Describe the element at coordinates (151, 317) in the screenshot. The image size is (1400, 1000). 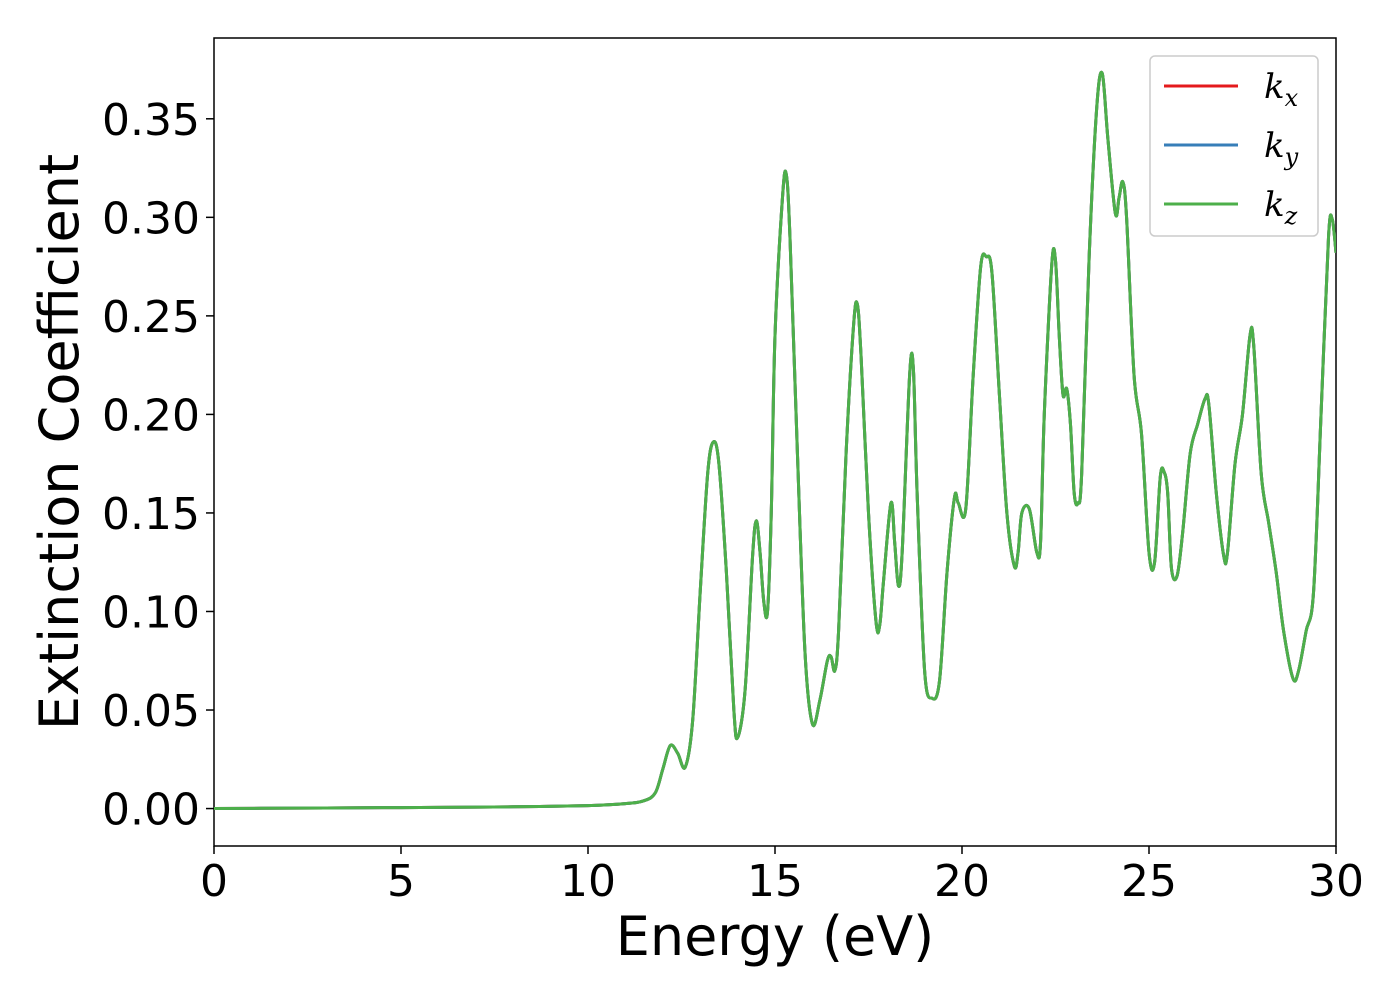
I see `y-tick-label: 0.25` at that location.